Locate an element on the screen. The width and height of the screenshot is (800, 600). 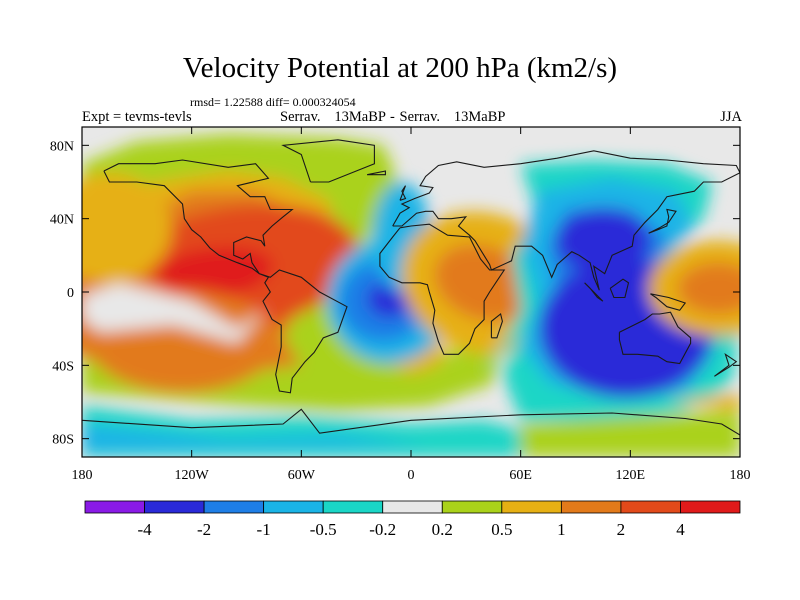
positive-field-pacific-core is located at coordinates (708, 288).